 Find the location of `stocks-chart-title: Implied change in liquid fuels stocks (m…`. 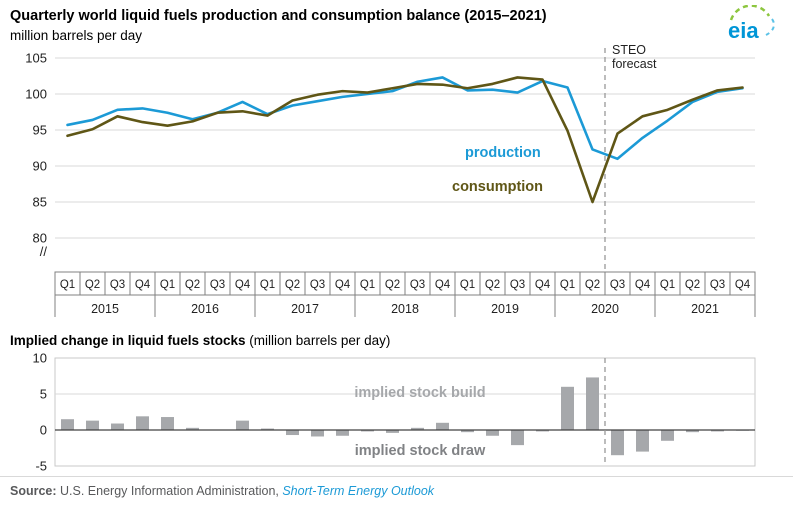

stocks-chart-title: Implied change in liquid fuels stocks (m… is located at coordinates (200, 340).